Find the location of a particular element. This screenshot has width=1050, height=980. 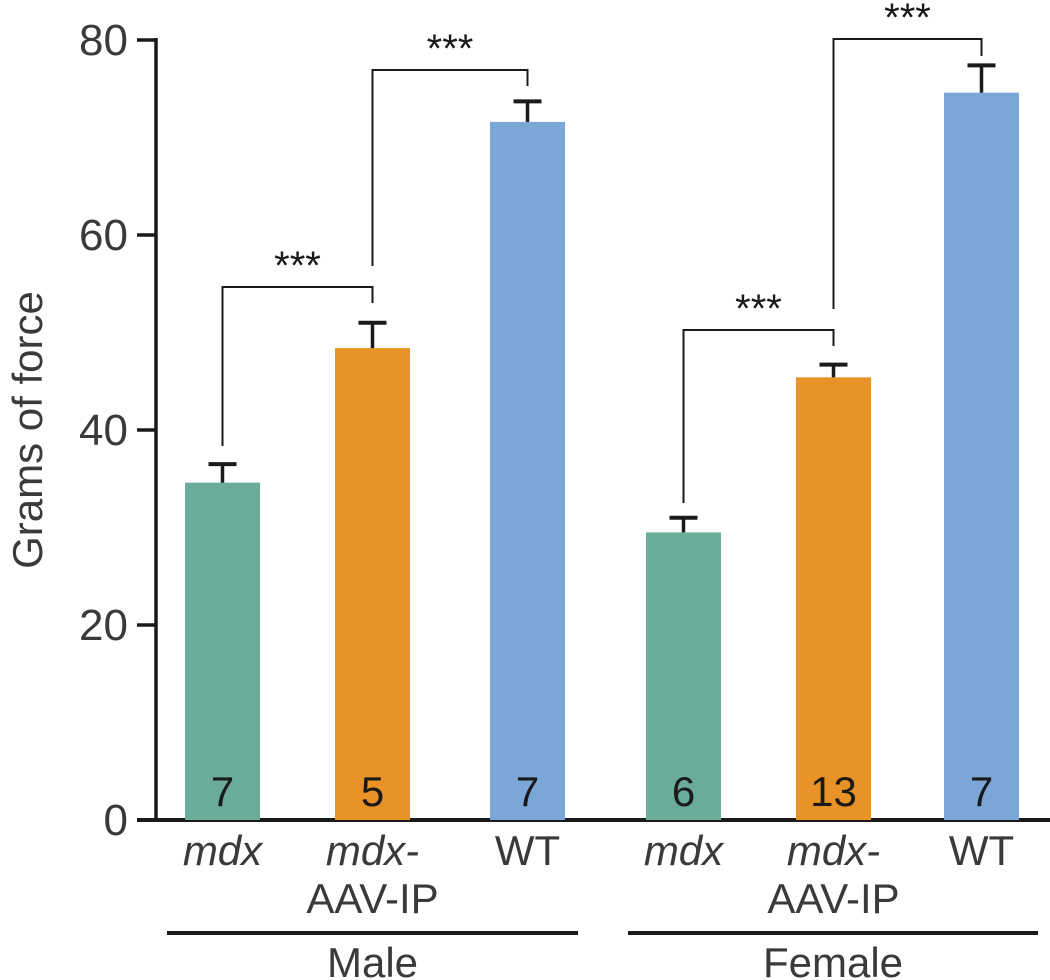

y-tick-label: 60 is located at coordinates (103, 235).